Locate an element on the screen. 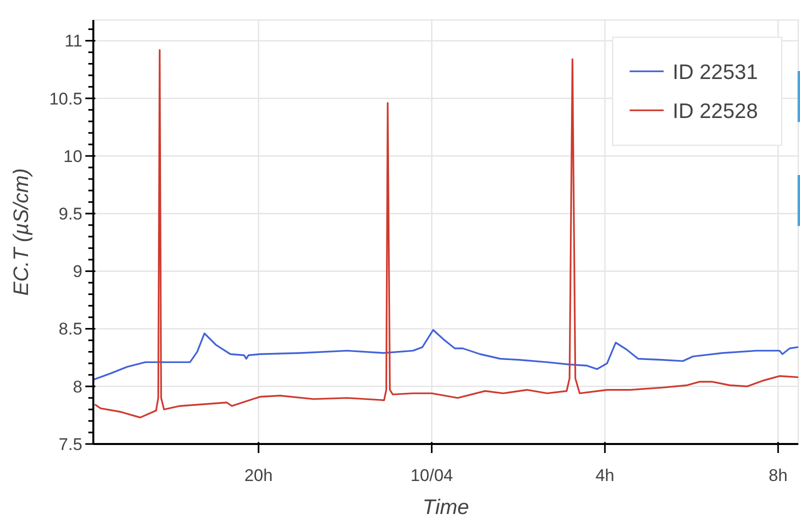 Image resolution: width=800 pixels, height=520 pixels. y-tick-label: 8.5 is located at coordinates (70, 329).